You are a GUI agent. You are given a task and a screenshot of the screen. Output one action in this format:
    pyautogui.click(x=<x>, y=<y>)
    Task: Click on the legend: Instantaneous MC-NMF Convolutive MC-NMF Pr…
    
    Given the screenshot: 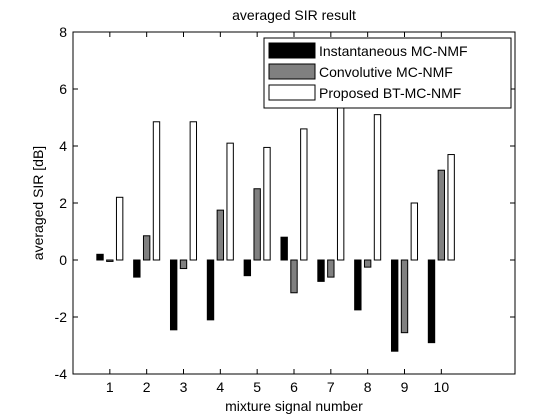 What is the action you would take?
    pyautogui.click(x=387, y=73)
    